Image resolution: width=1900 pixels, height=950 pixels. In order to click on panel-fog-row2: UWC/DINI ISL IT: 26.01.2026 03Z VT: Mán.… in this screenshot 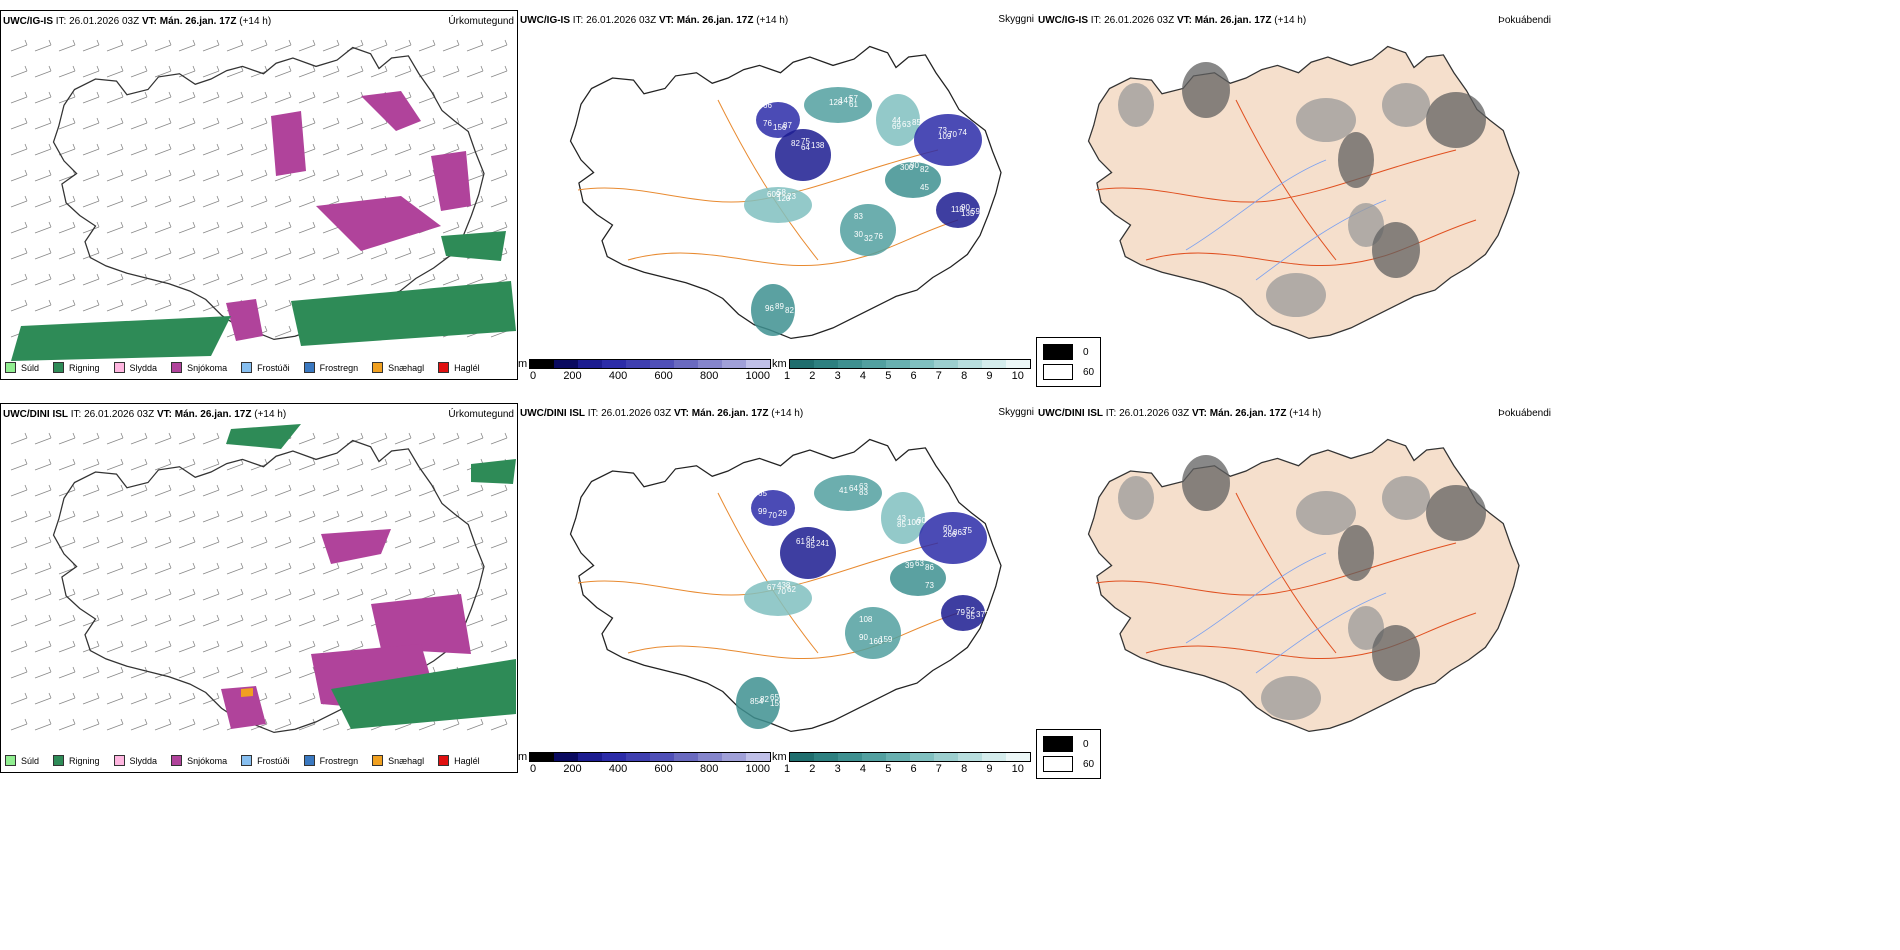, I will do `click(1295, 588)`.